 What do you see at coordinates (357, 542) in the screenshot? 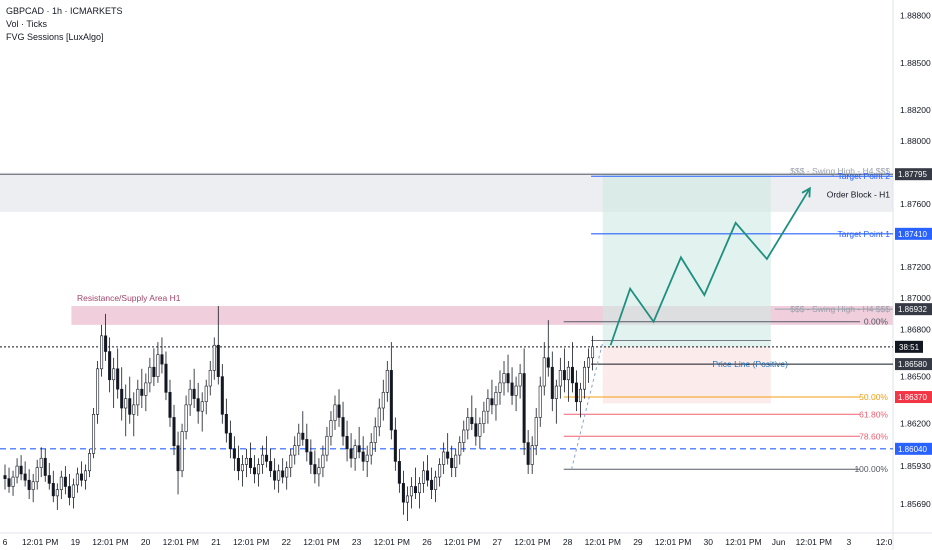
I see `x-tick-label: 23` at bounding box center [357, 542].